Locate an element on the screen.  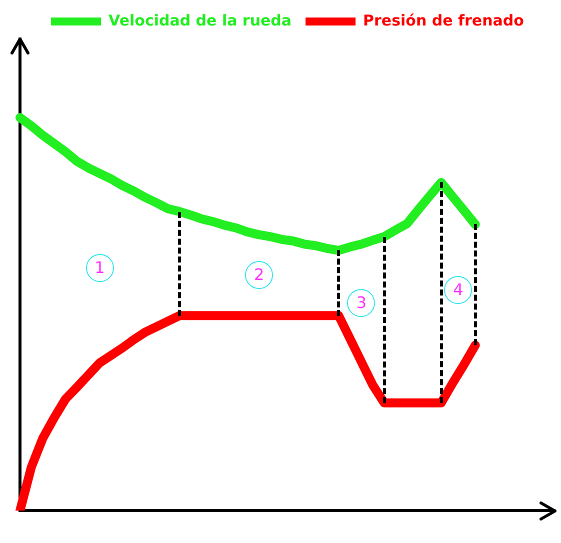
annotation: 3 is located at coordinates (361, 303).